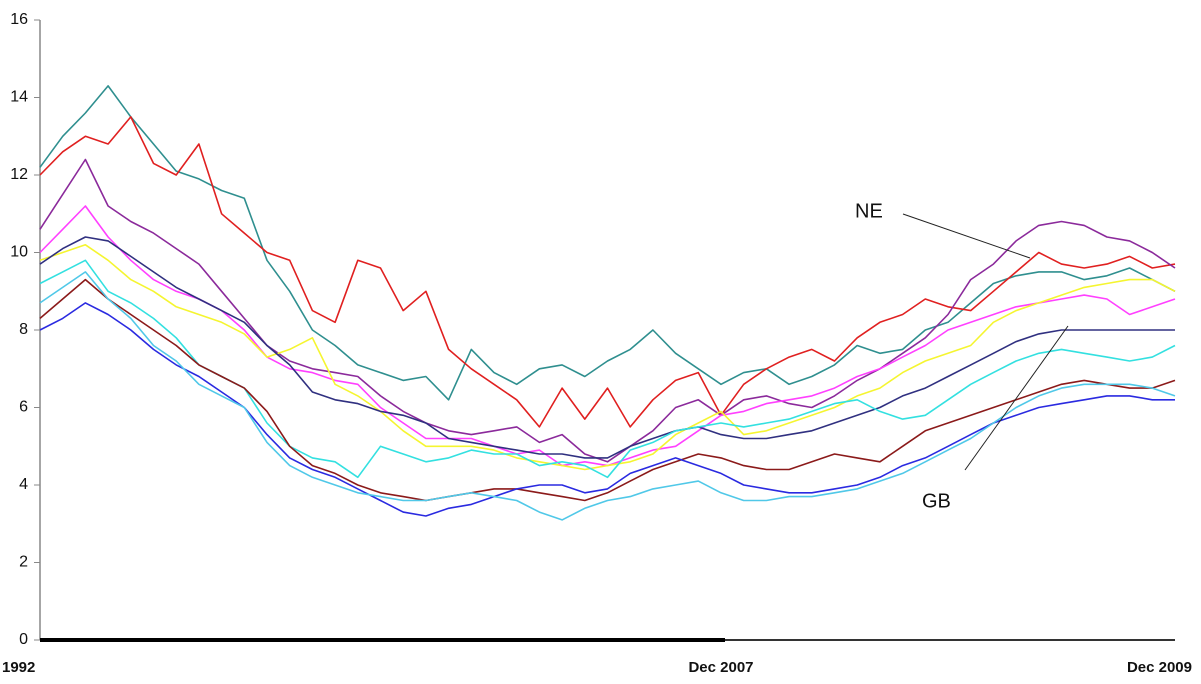 The image size is (1201, 684). Describe the element at coordinates (19, 252) in the screenshot. I see `y-tick-label: 10` at that location.